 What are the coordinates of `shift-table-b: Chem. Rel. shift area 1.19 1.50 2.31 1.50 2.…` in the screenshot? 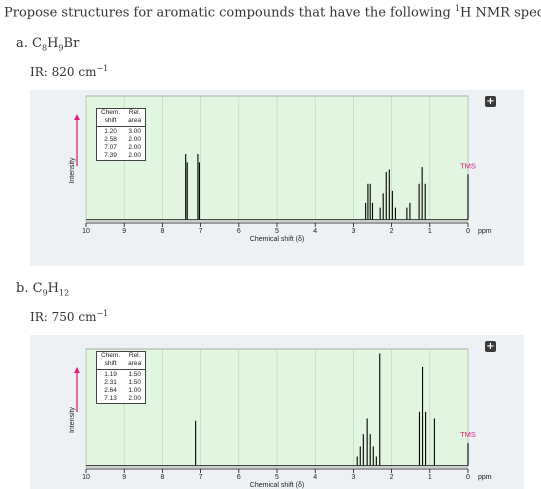 It's located at (121, 377).